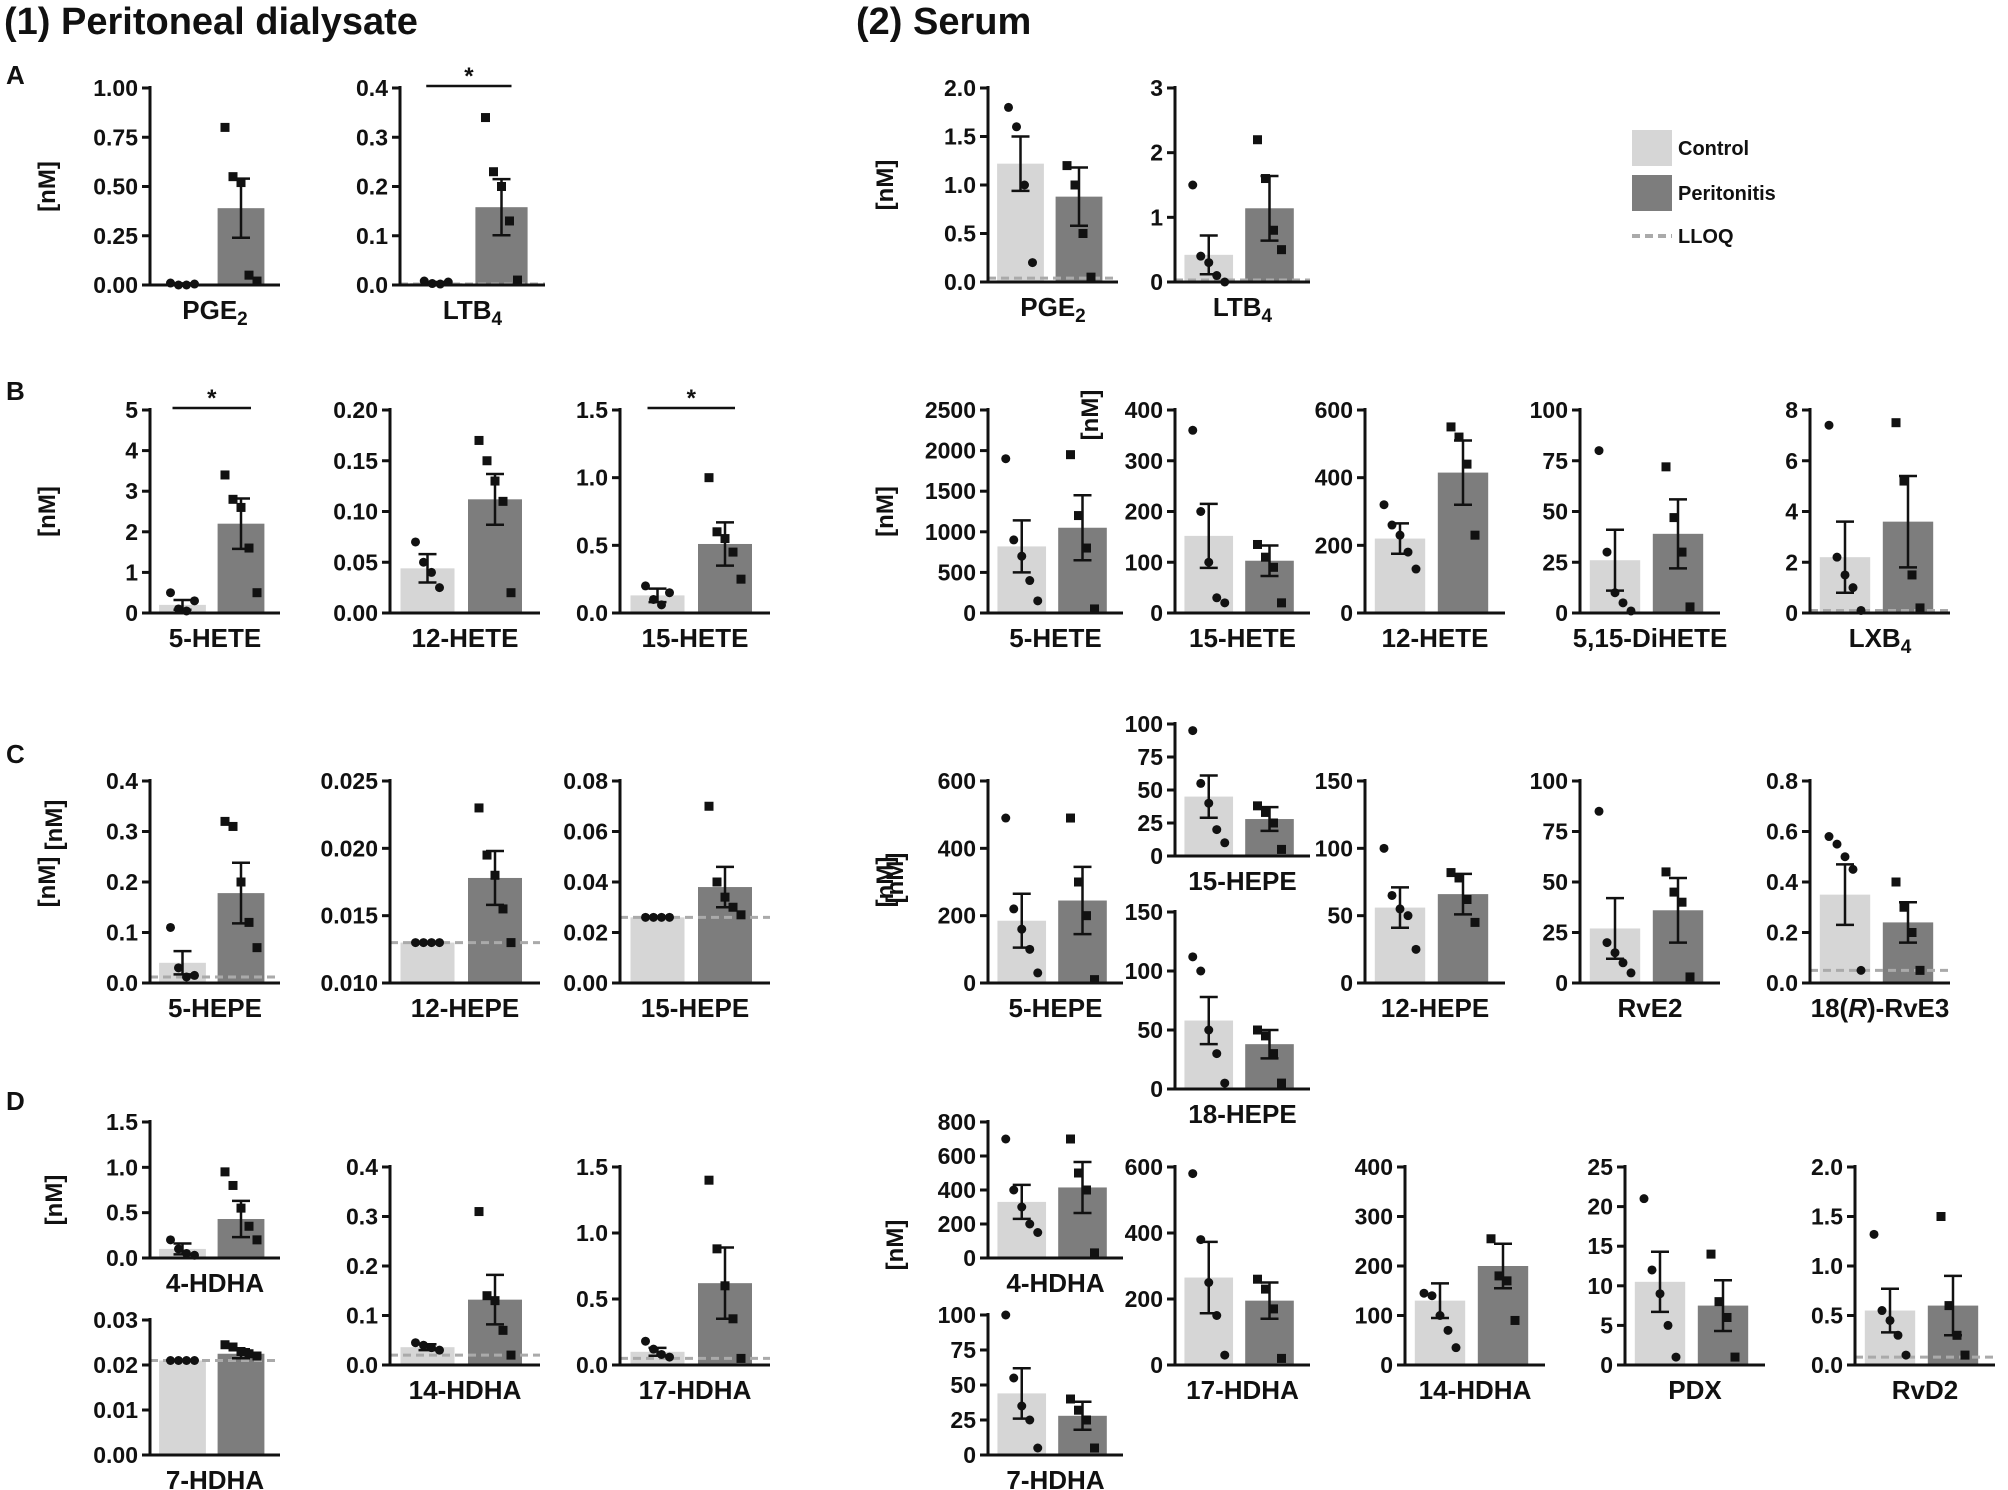  Describe the element at coordinates (1144, 912) in the screenshot. I see `y-tick-label: 150` at that location.